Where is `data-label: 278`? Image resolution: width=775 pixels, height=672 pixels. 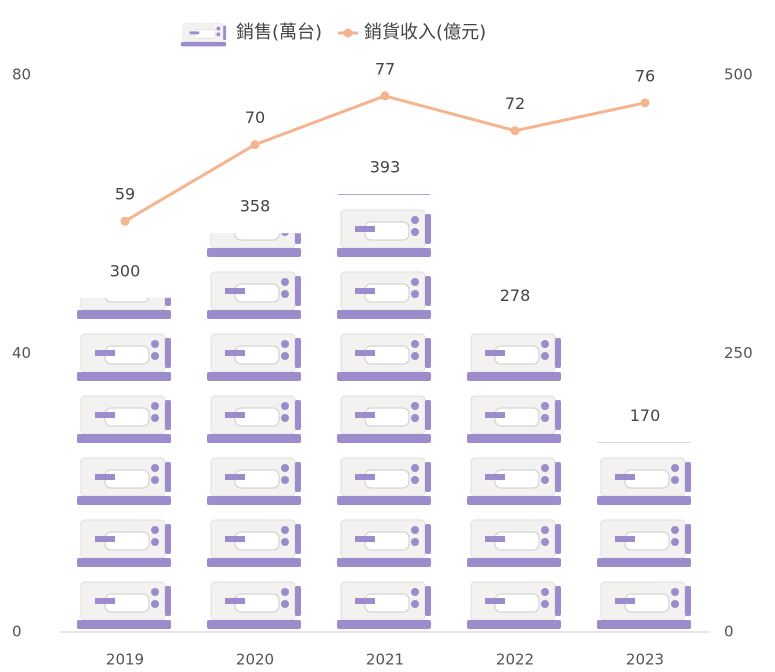
data-label: 278 is located at coordinates (515, 295).